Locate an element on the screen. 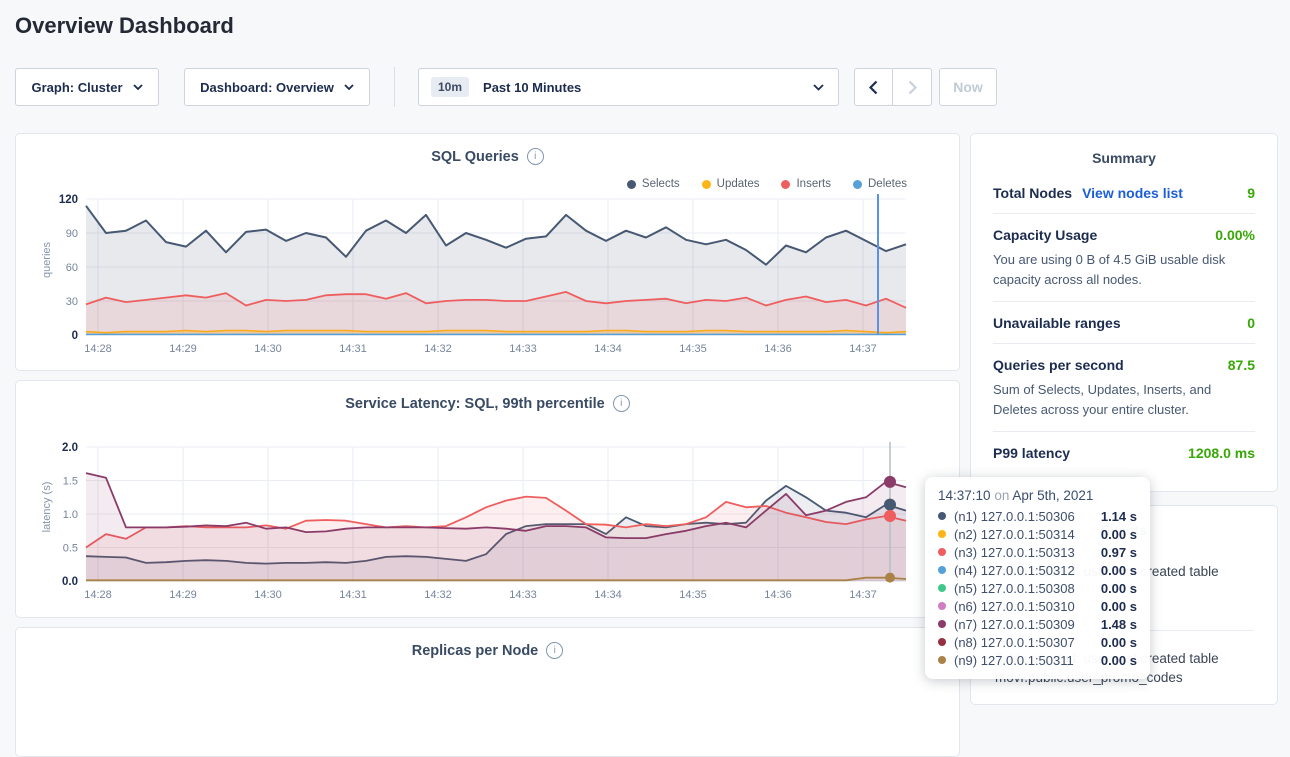 The width and height of the screenshot is (1290, 757). tooltip-node-label: (n9) 127.0.0.1:50311 is located at coordinates (1014, 660).